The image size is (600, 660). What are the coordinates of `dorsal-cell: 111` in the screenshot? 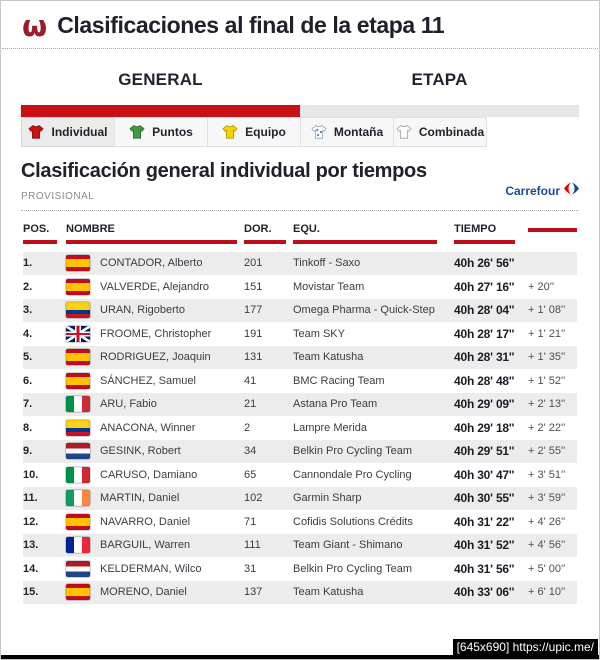 It's located at (252, 545).